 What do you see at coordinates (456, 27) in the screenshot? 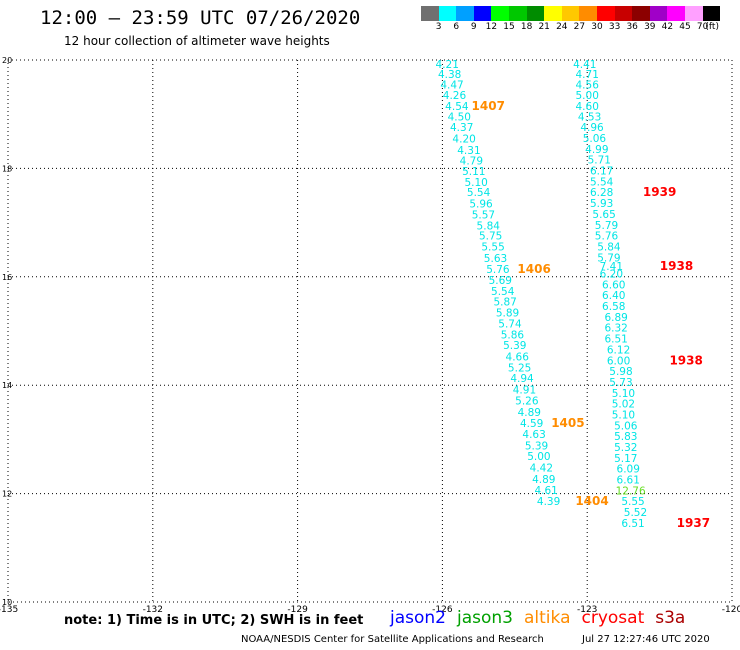
I see `scale-tick-label: 6` at bounding box center [456, 27].